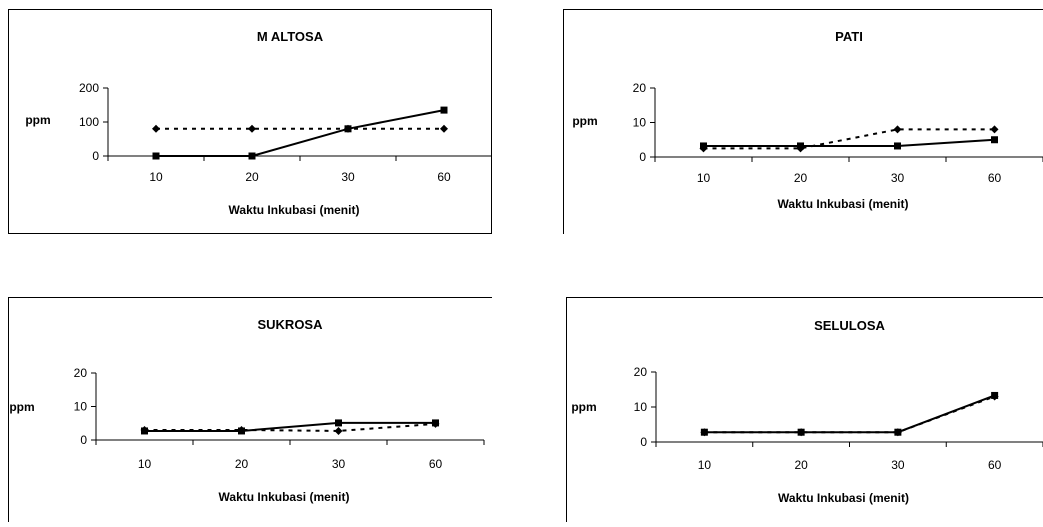  What do you see at coordinates (89, 88) in the screenshot?
I see `y-tick-label: 200` at bounding box center [89, 88].